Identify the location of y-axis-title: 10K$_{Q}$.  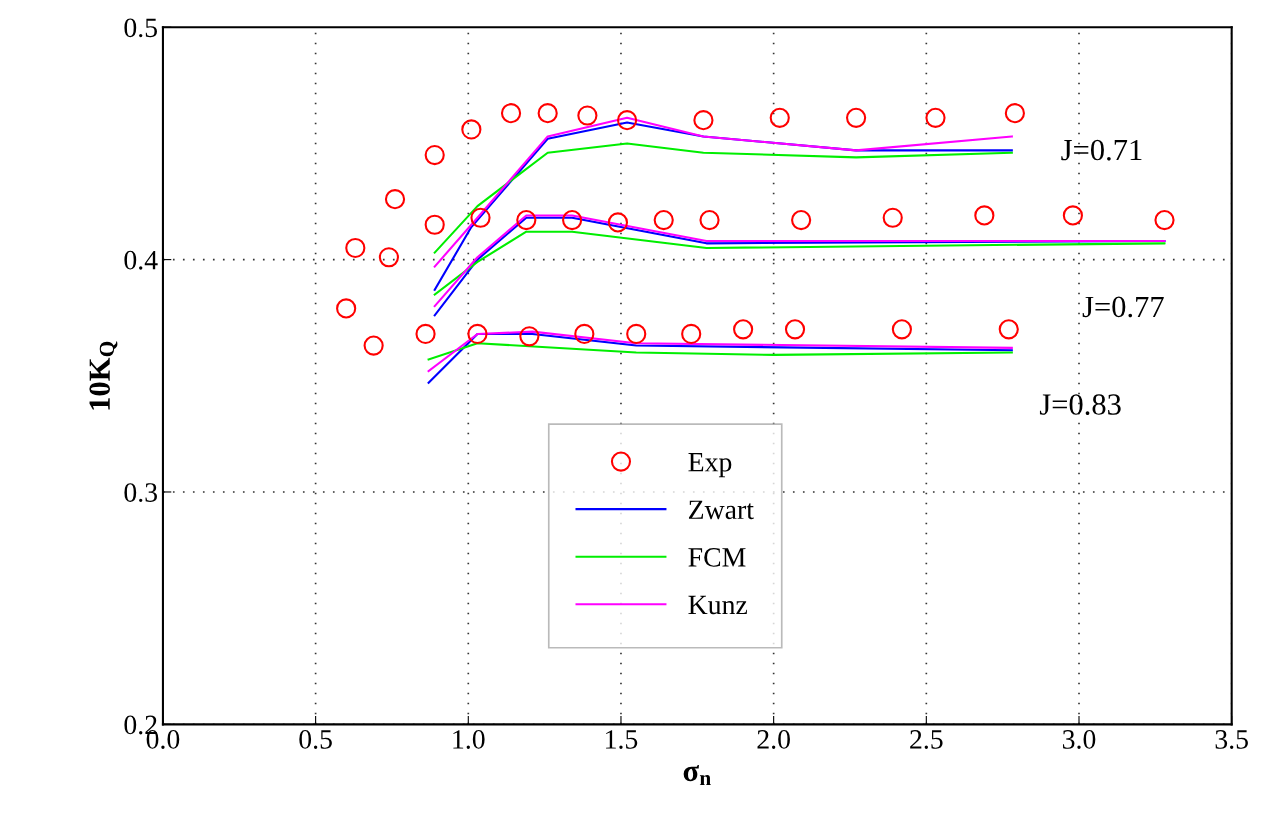
(103, 375).